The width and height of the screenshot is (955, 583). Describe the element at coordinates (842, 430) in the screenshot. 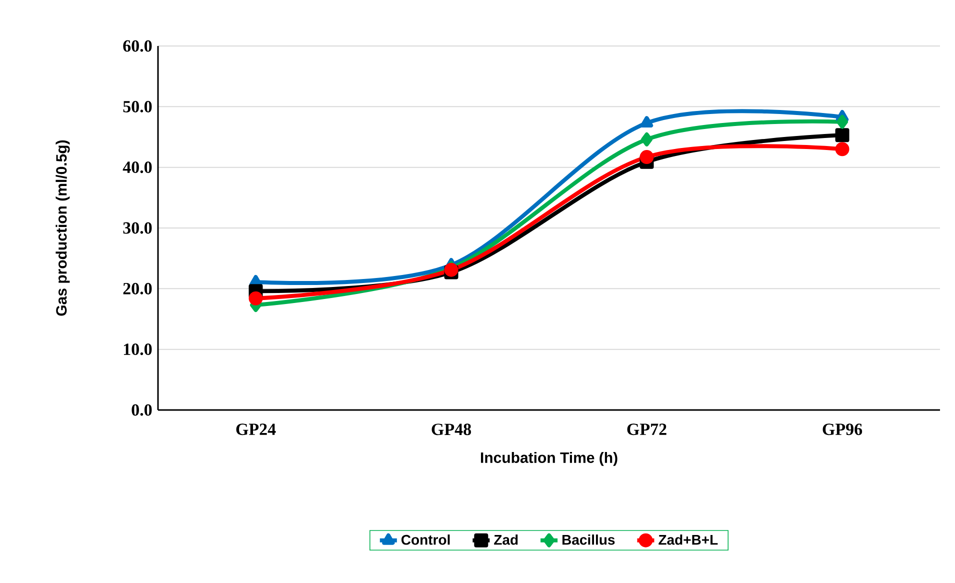

I see `x-tick-label: GP96` at that location.